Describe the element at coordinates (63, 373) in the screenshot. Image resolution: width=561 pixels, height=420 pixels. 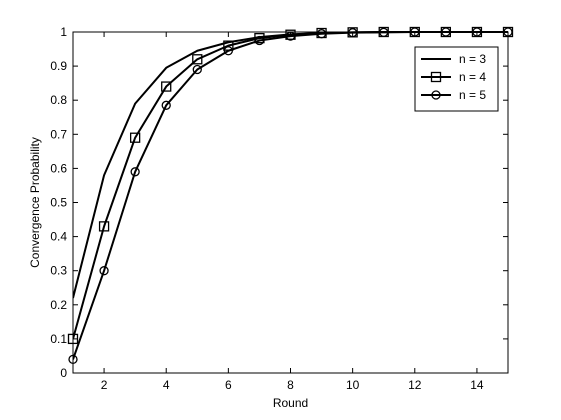
I see `y-tick-label: 0` at that location.